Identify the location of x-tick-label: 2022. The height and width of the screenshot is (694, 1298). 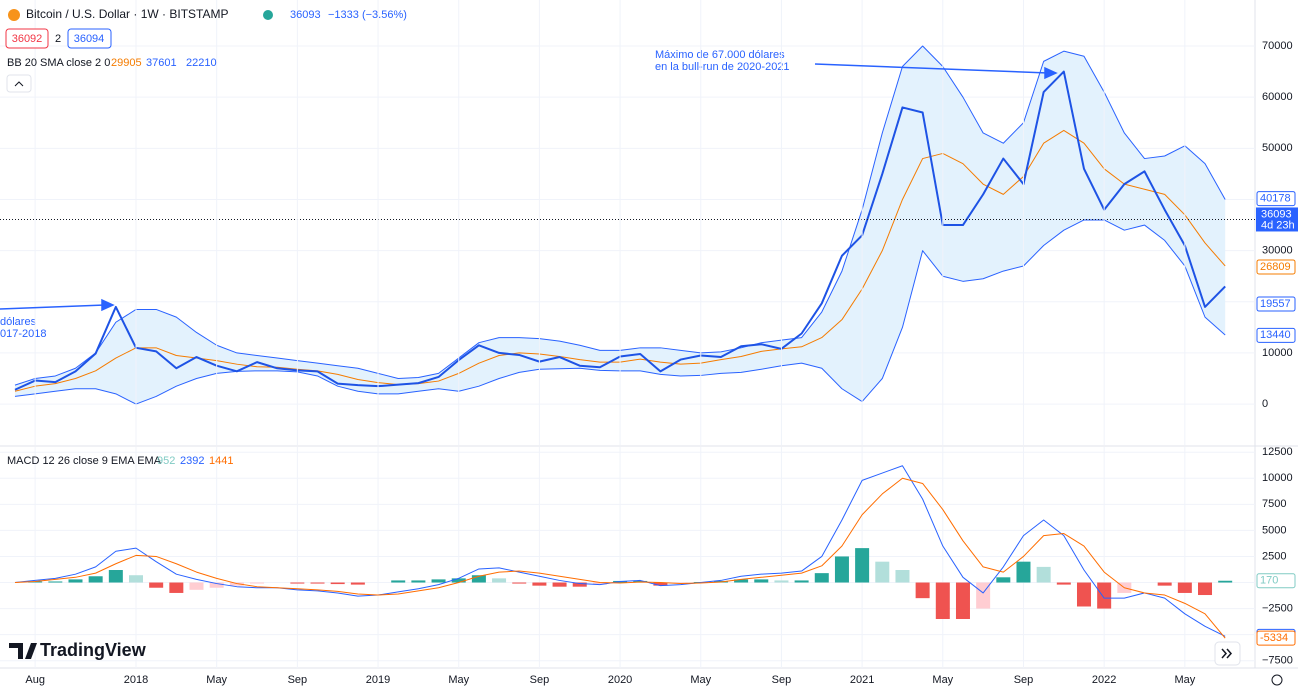
(1104, 680).